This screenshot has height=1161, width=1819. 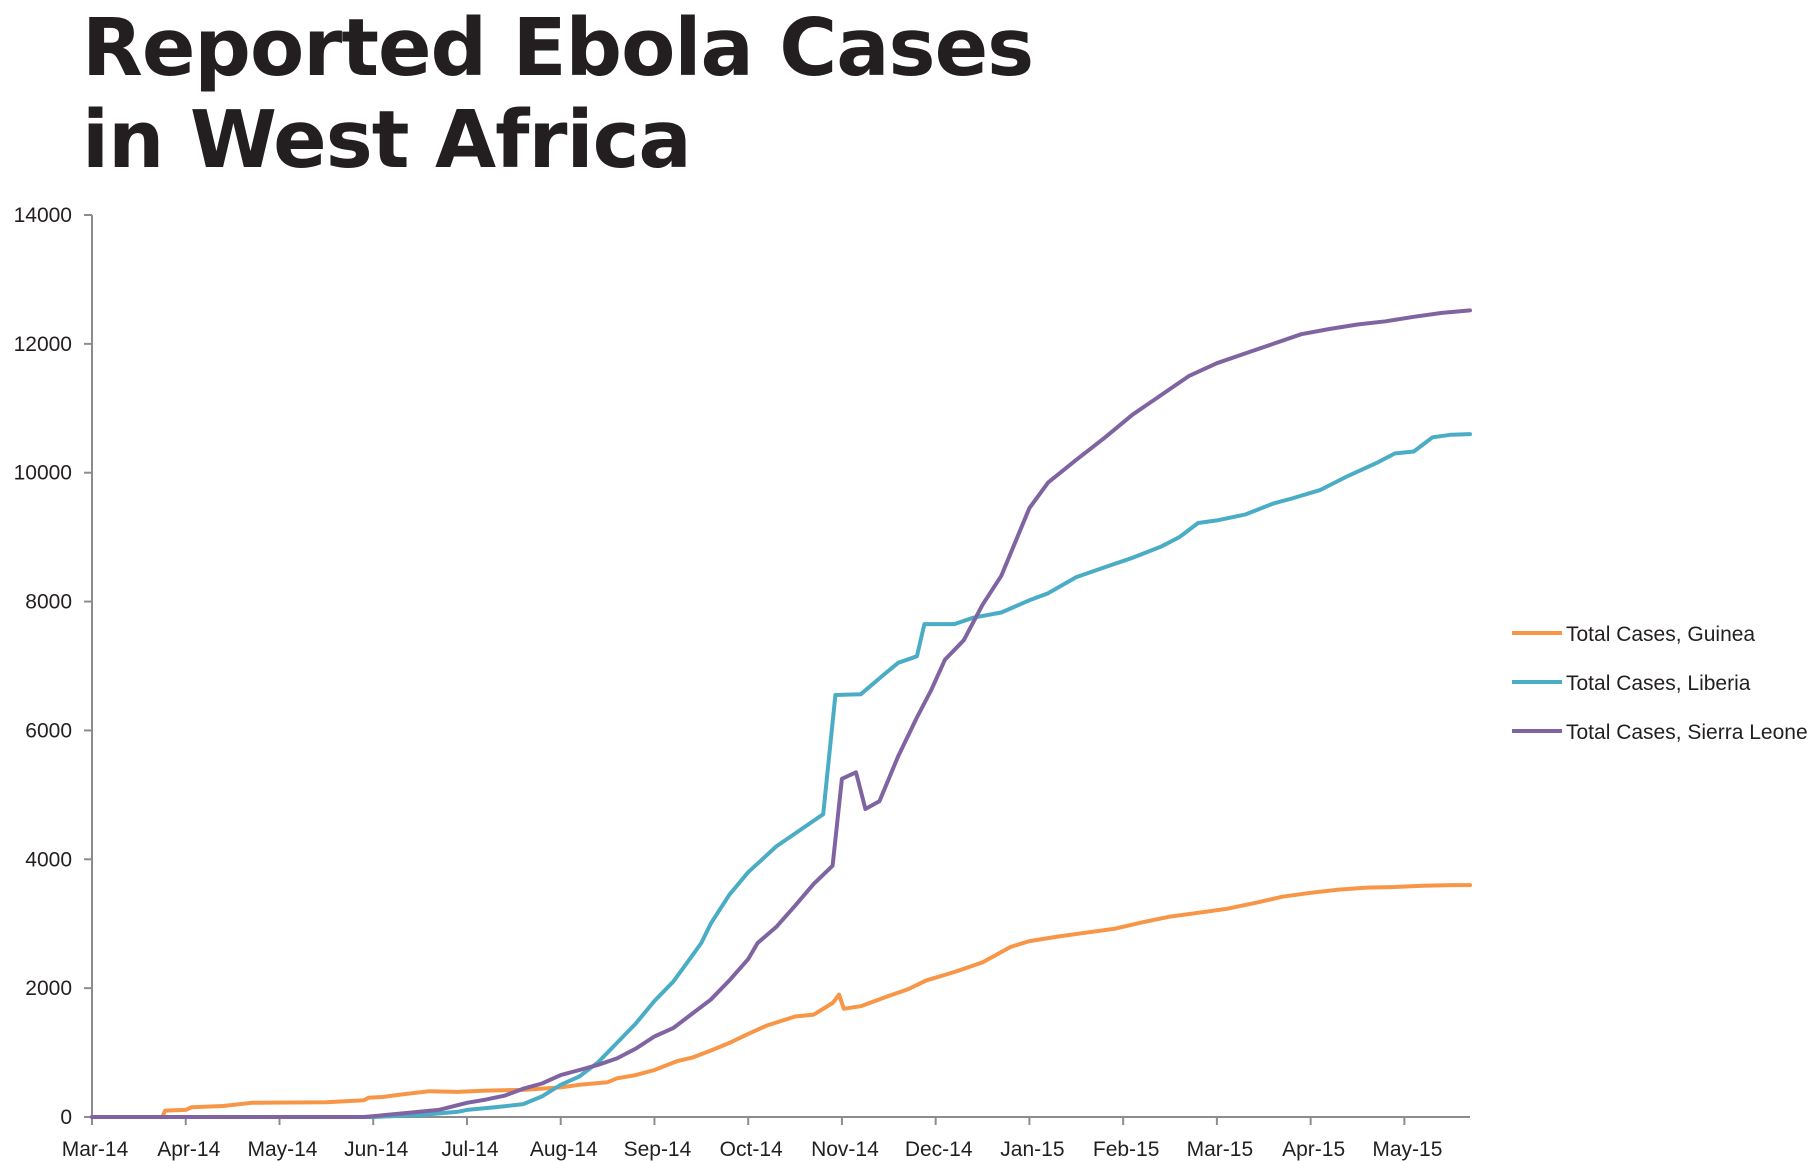 What do you see at coordinates (751, 1149) in the screenshot?
I see `x-tick-label: Oct-14` at bounding box center [751, 1149].